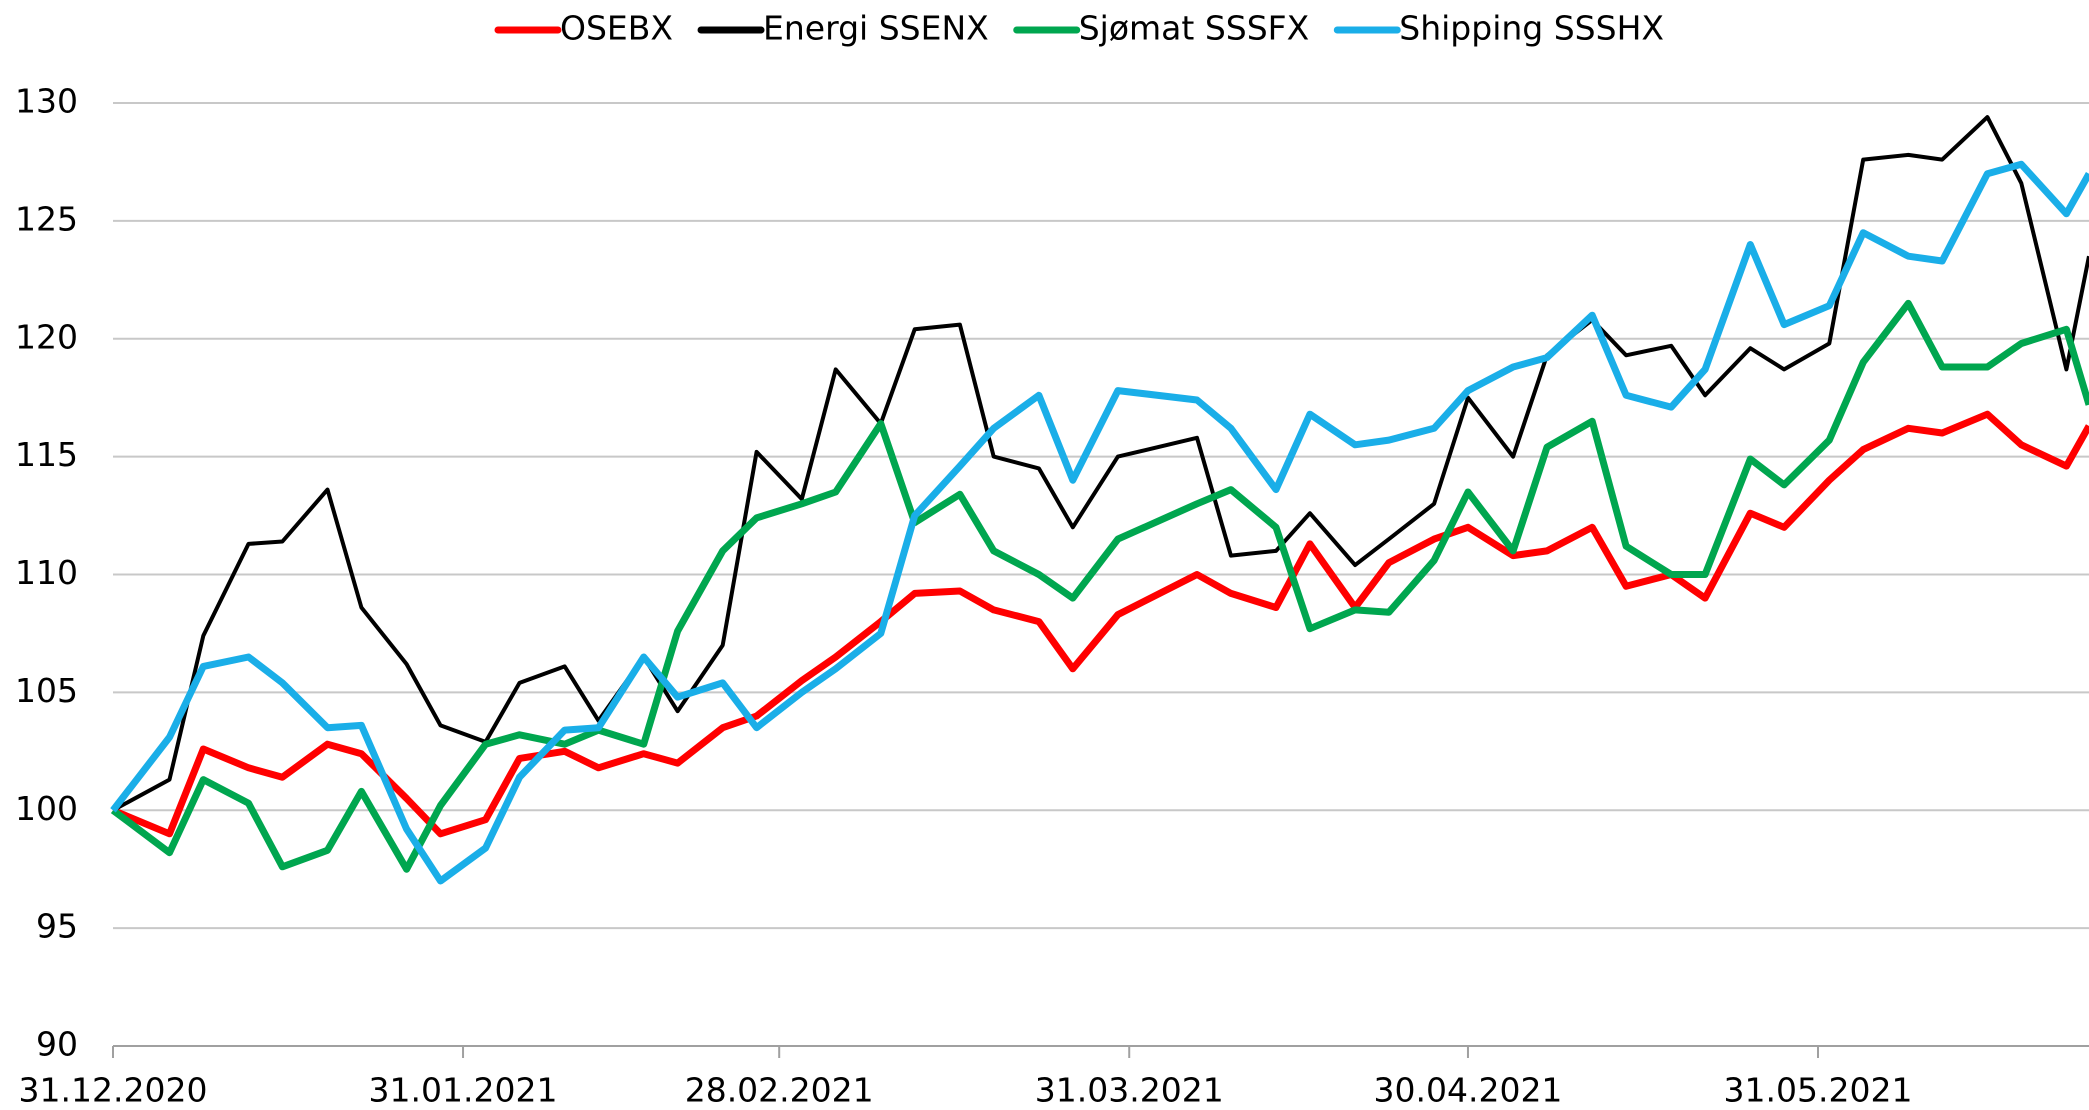 The height and width of the screenshot is (1110, 2089). Describe the element at coordinates (616, 28) in the screenshot. I see `legend-label: OSEBX` at that location.